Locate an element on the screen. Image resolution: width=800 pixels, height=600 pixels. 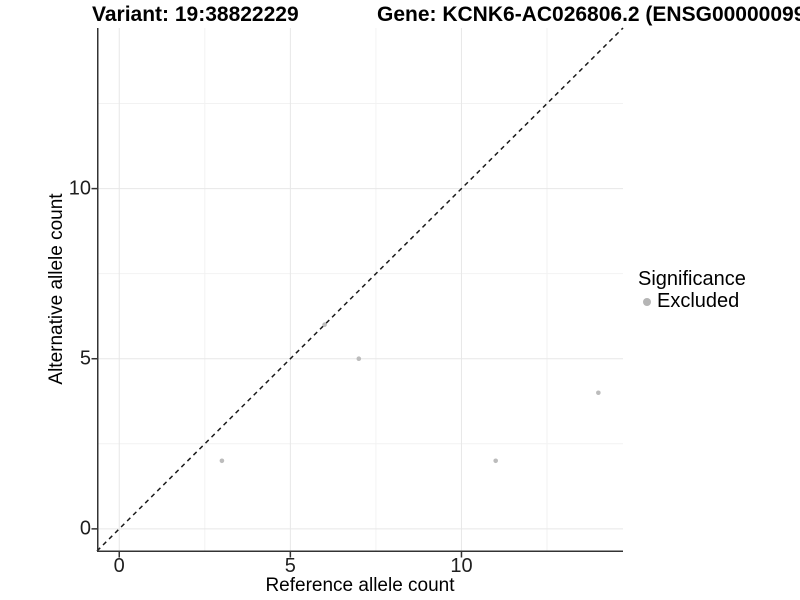
legend-item-excluded: Excluded is located at coordinates (692, 301).